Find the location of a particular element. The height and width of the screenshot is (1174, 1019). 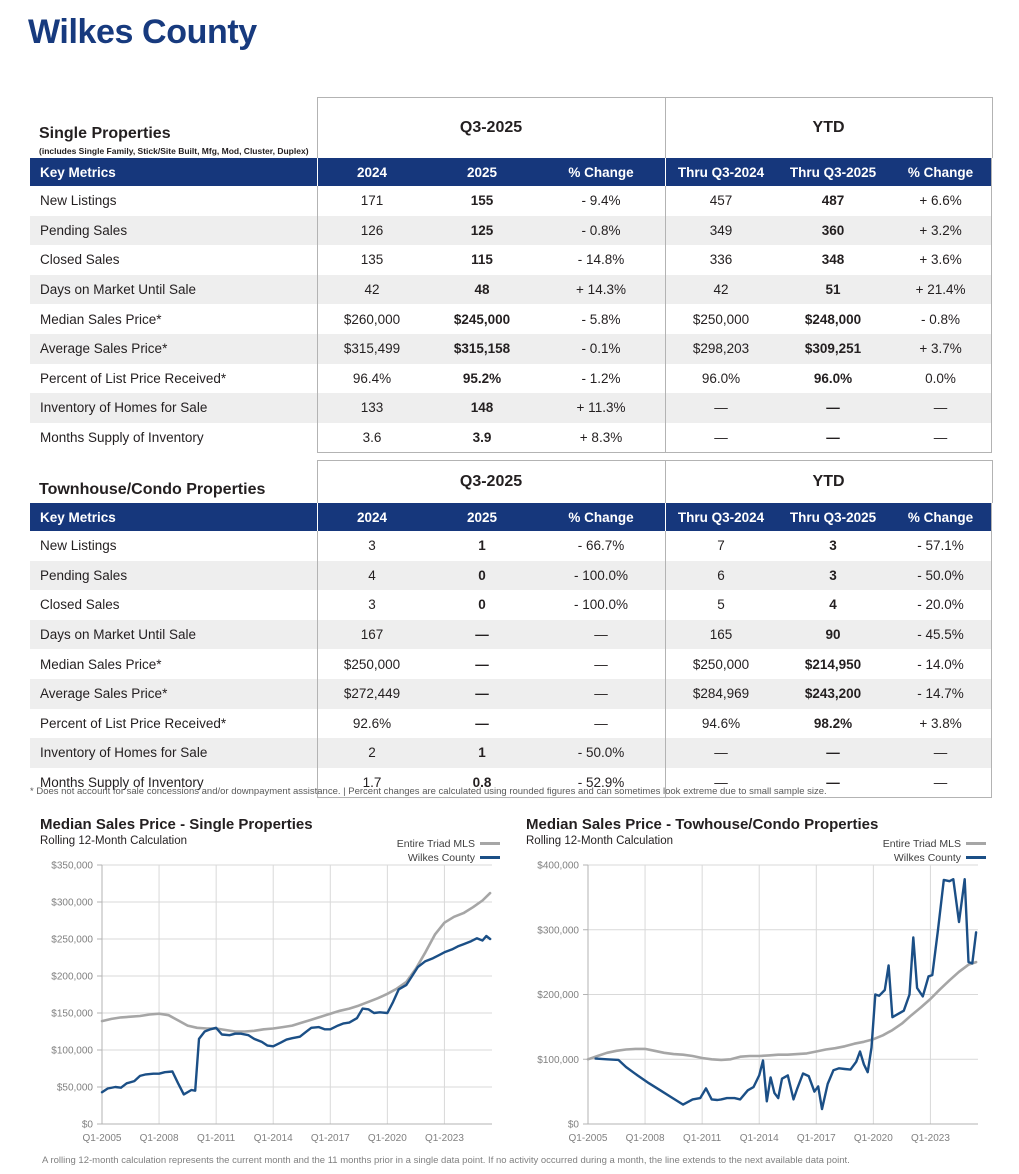

table-cell: 0.0% is located at coordinates (941, 378).